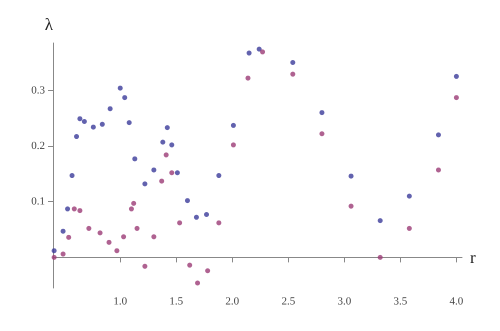 This screenshot has width=500, height=331. I want to click on x-tick-label: 2.0, so click(232, 302).